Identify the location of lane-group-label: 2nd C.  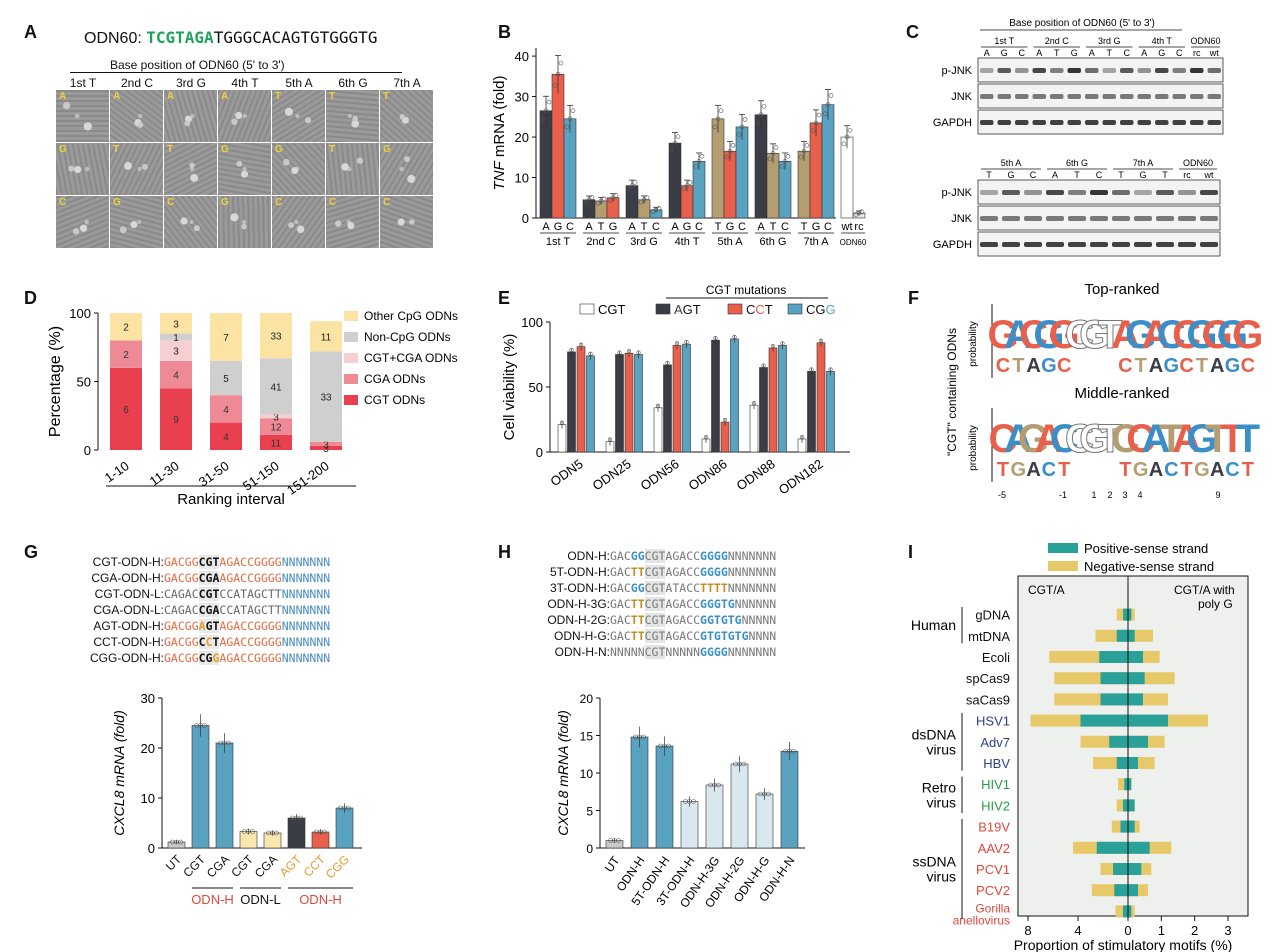
(1057, 41).